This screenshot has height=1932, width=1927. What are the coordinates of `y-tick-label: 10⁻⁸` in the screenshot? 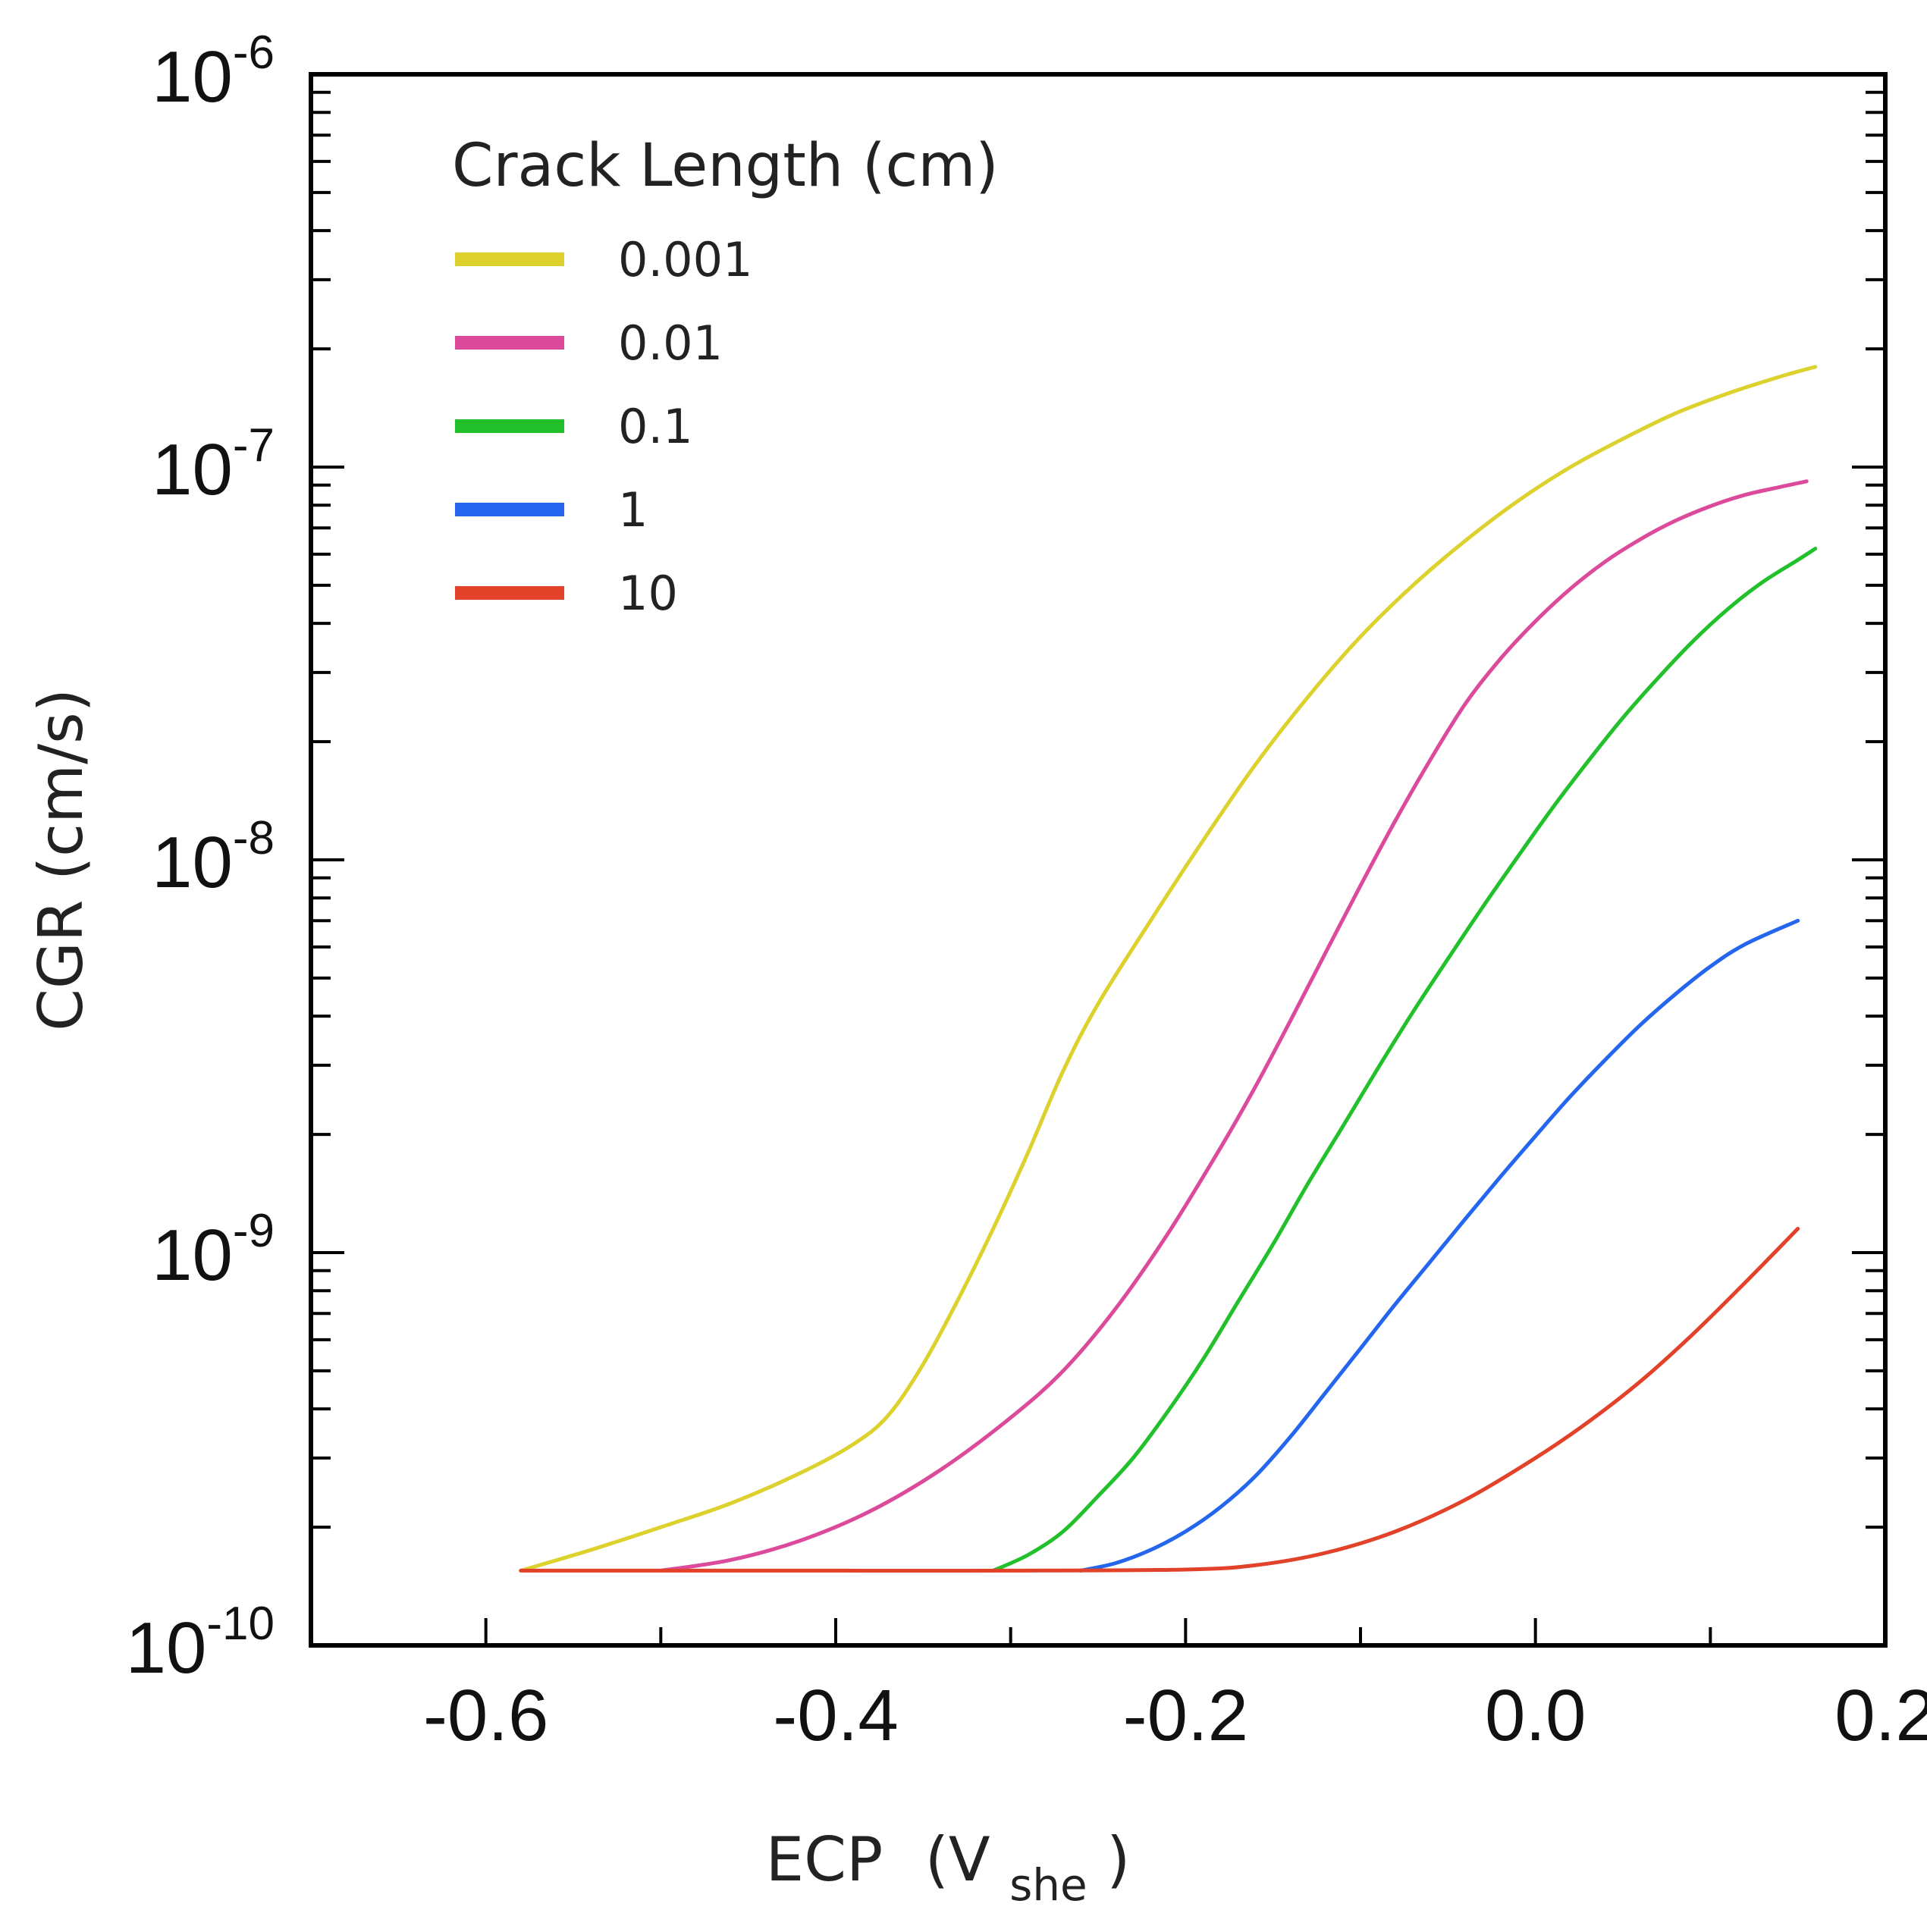 It's located at (214, 857).